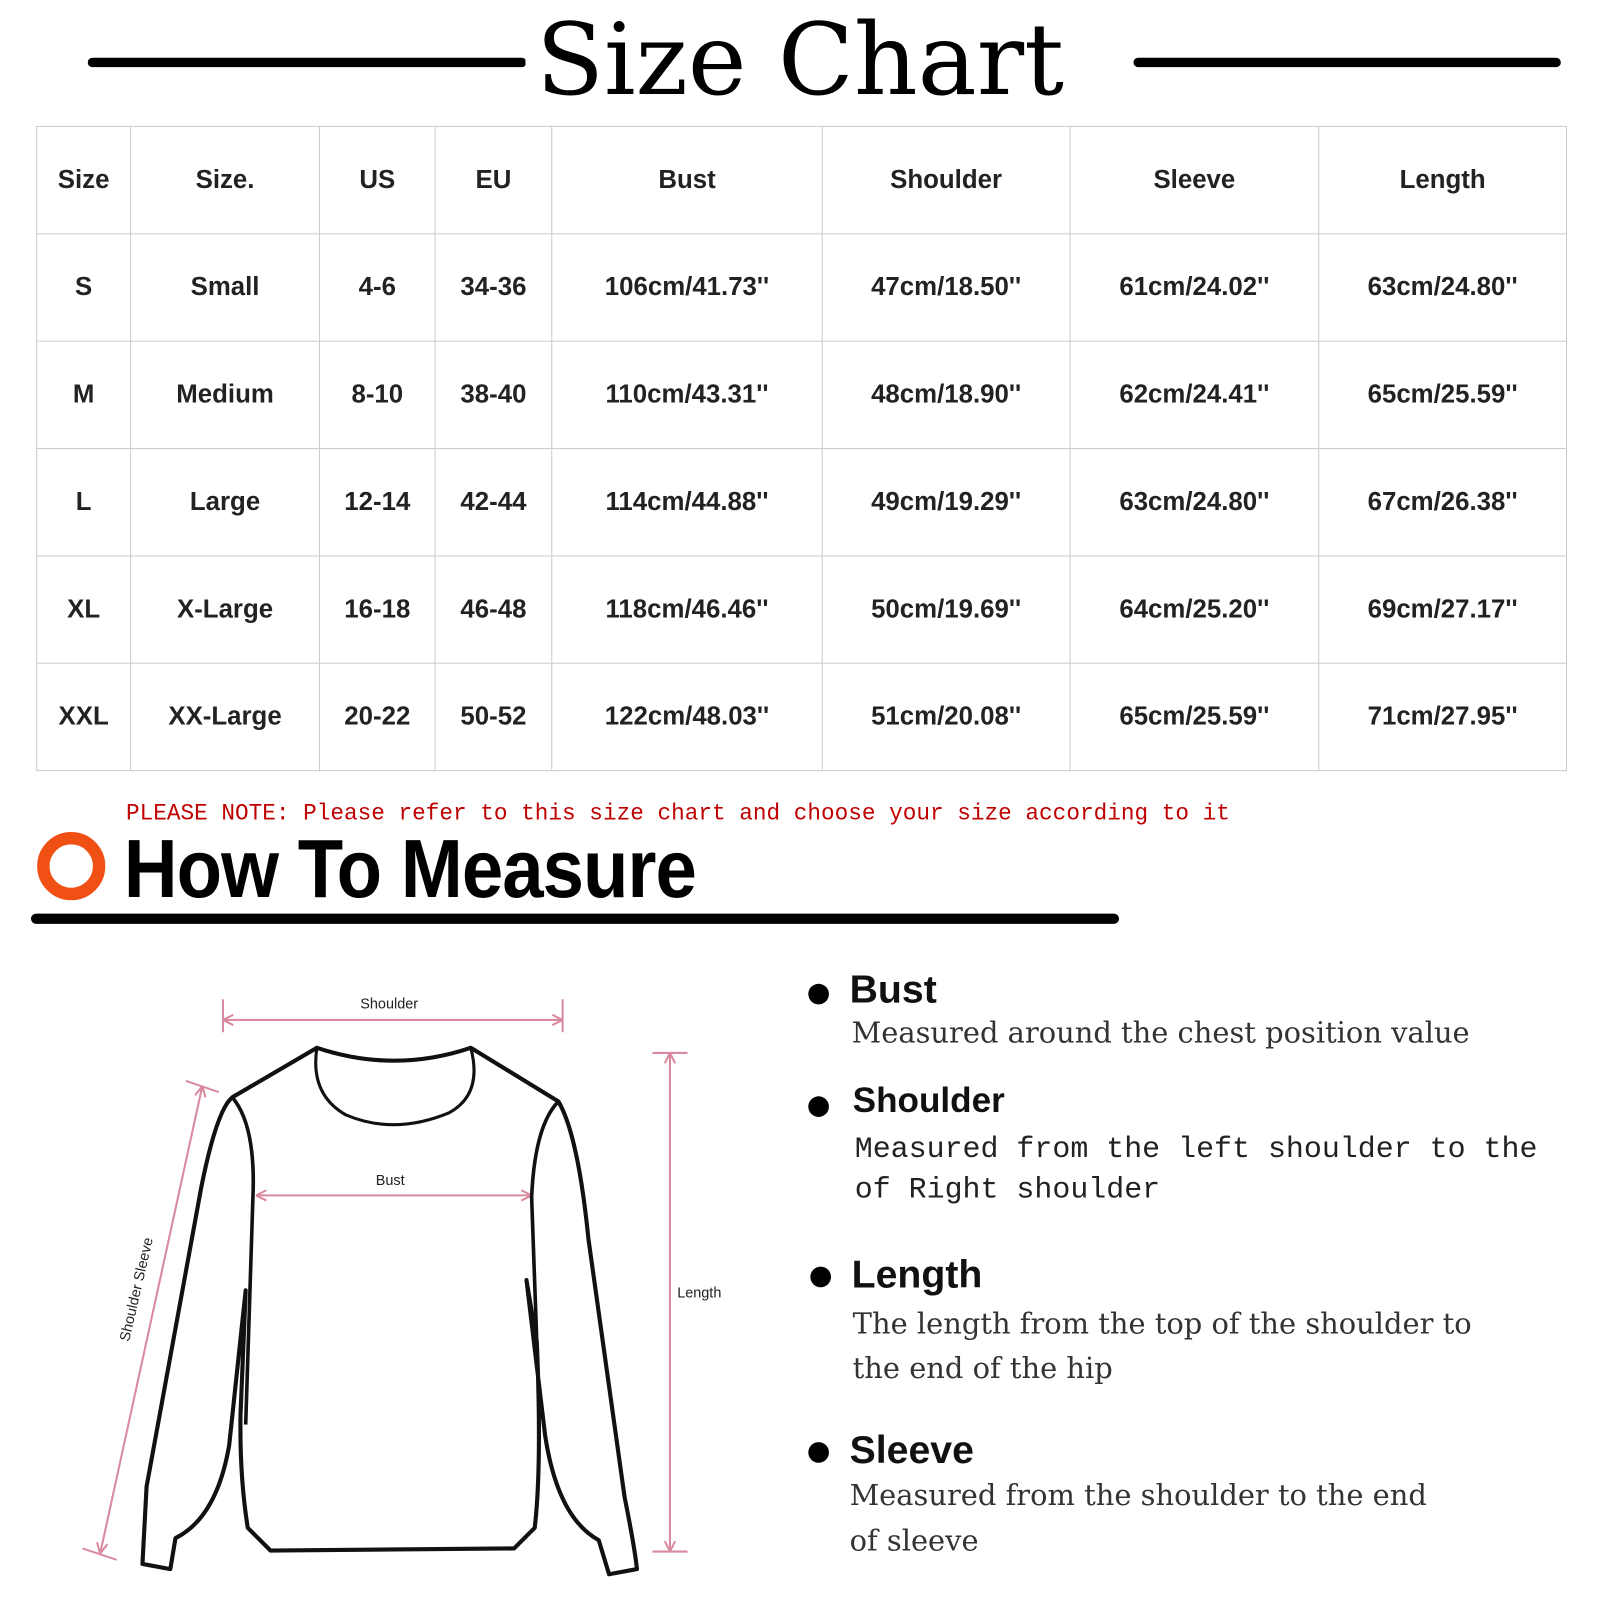  Describe the element at coordinates (390, 1181) in the screenshot. I see `diagram-label-bust: Bust` at that location.